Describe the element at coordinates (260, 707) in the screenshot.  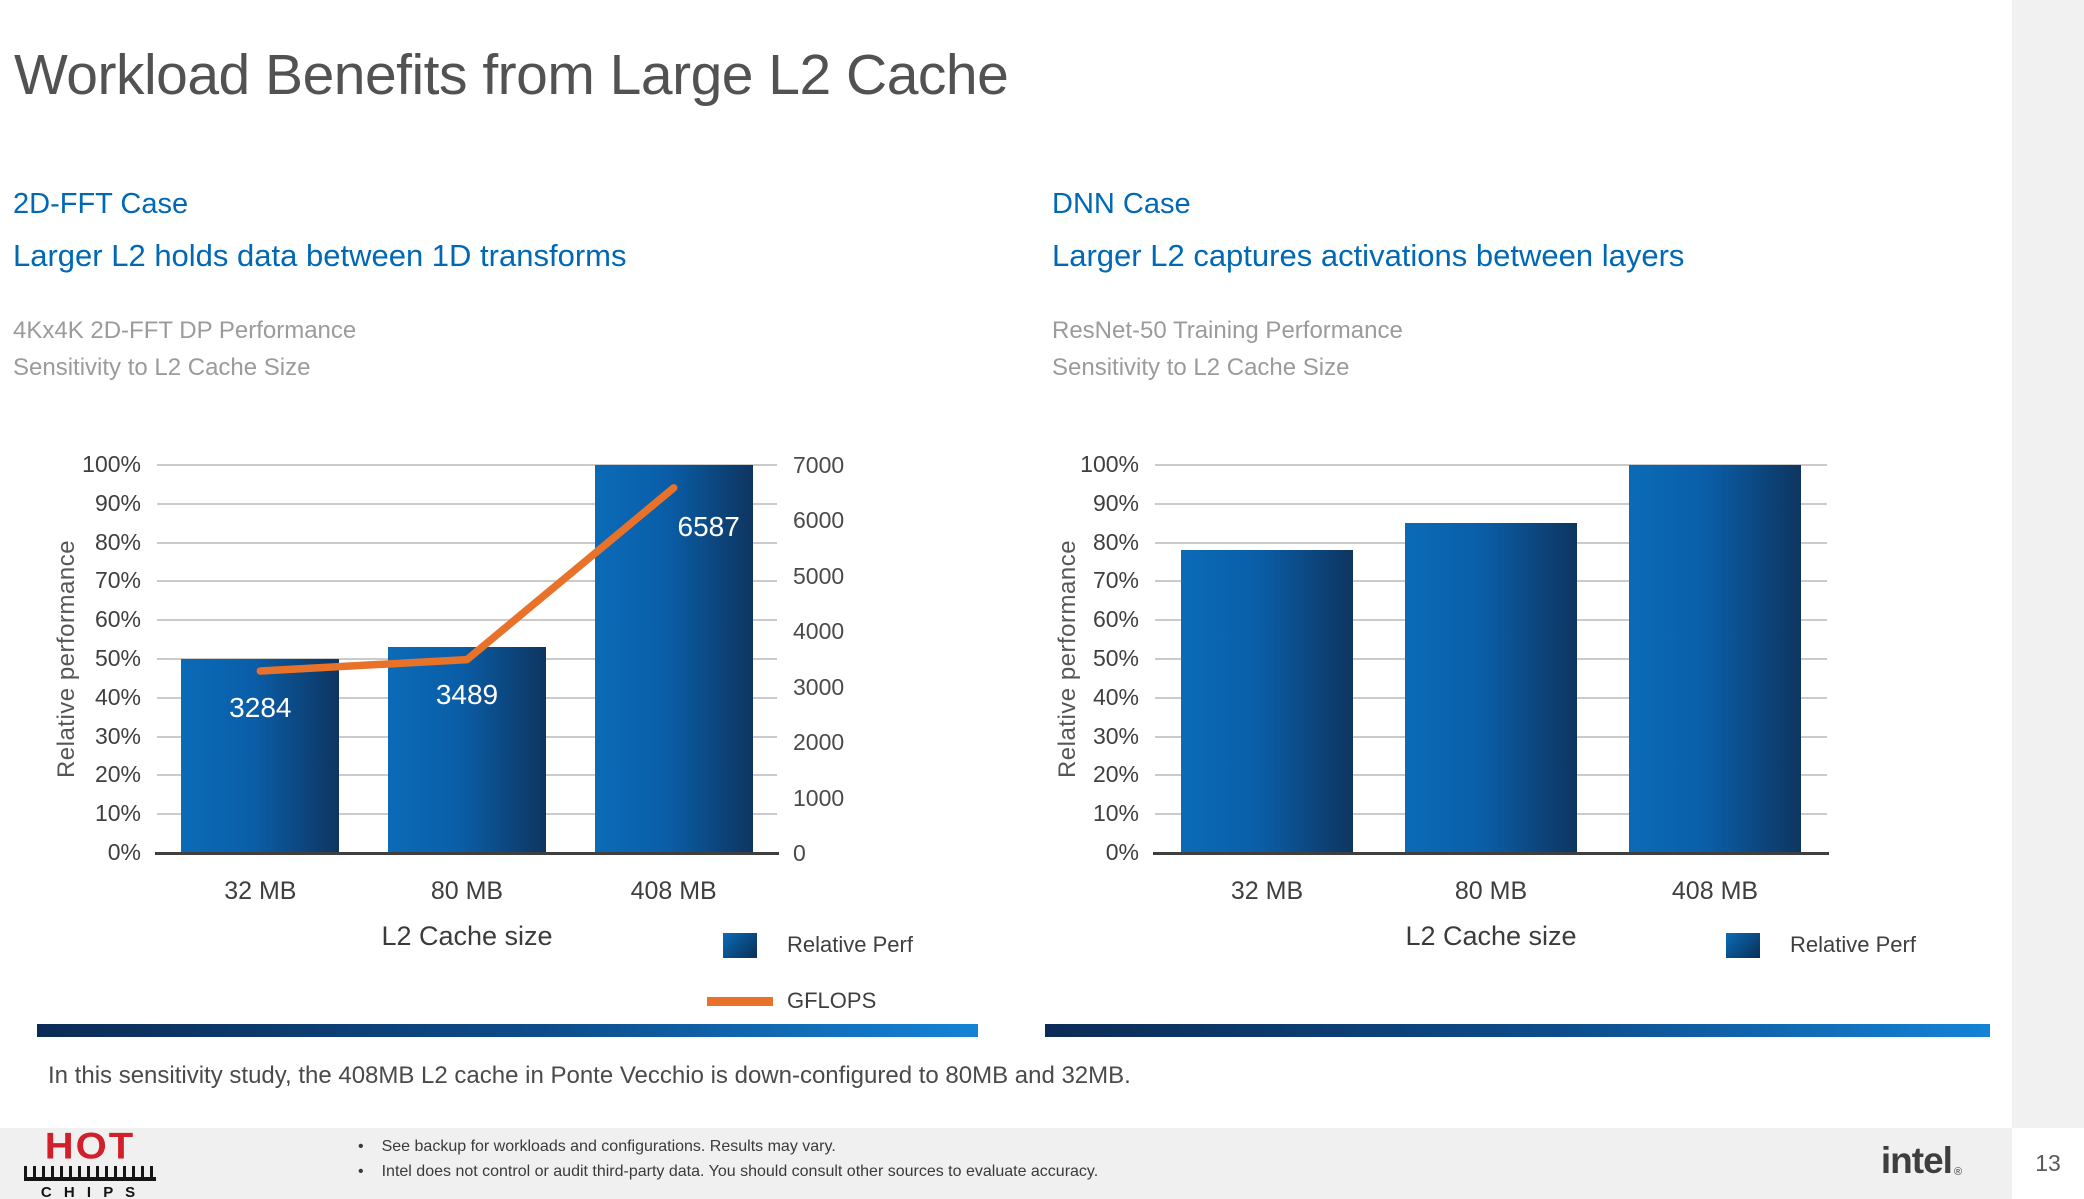
I see `data-label: 3284` at that location.